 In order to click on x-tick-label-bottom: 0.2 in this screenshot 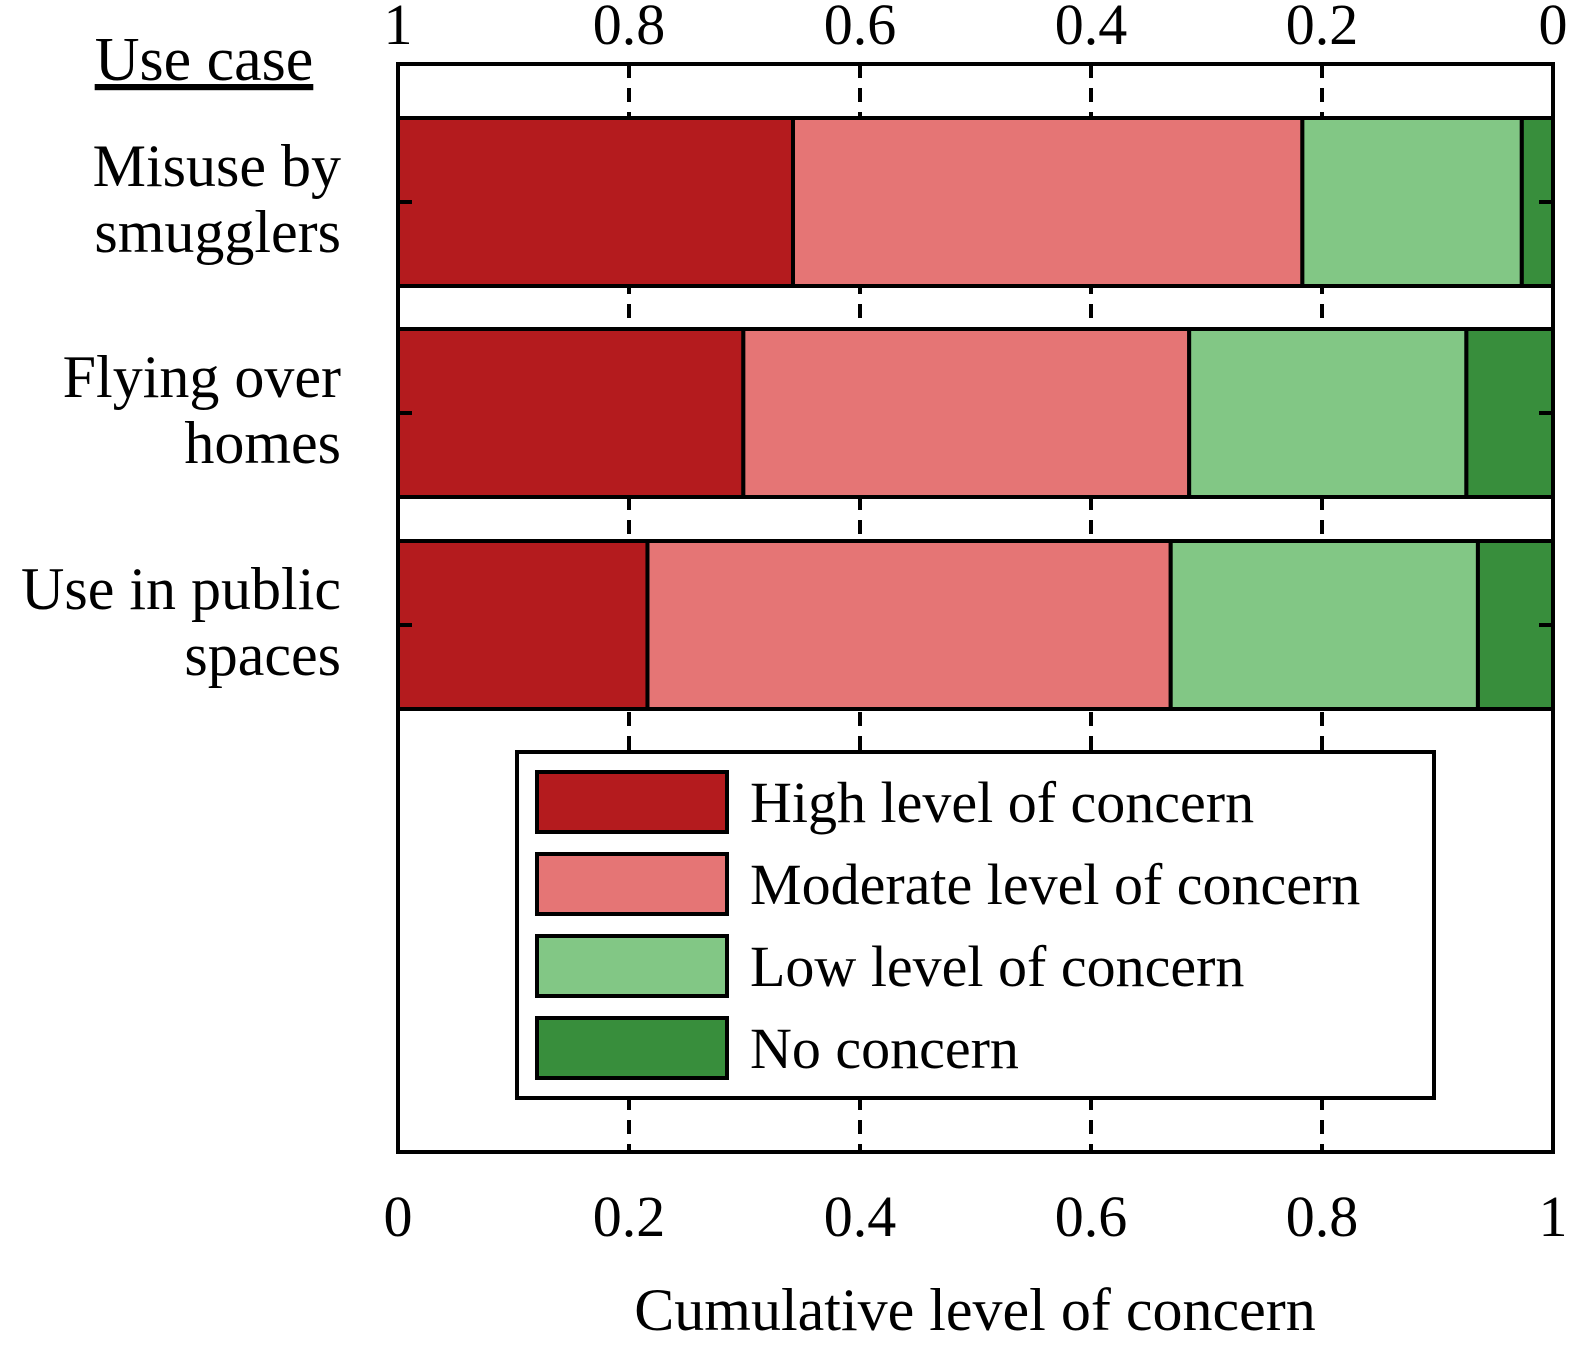, I will do `click(629, 1216)`.